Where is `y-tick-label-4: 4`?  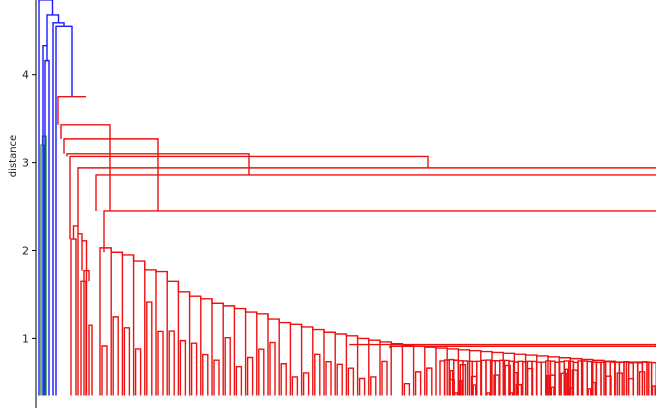 y-tick-label-4: 4 is located at coordinates (25, 75).